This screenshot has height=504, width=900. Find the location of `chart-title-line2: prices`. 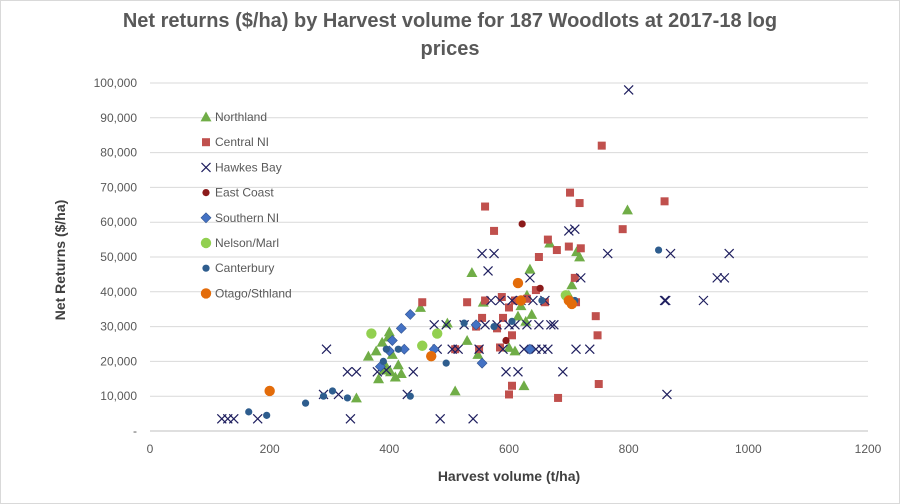

chart-title-line2: prices is located at coordinates (450, 49).